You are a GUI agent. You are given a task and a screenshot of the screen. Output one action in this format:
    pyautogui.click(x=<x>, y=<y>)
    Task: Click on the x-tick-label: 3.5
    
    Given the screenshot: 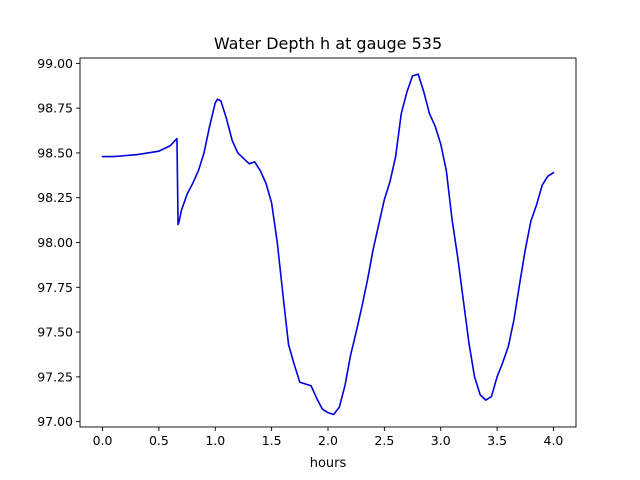 What is the action you would take?
    pyautogui.click(x=497, y=440)
    